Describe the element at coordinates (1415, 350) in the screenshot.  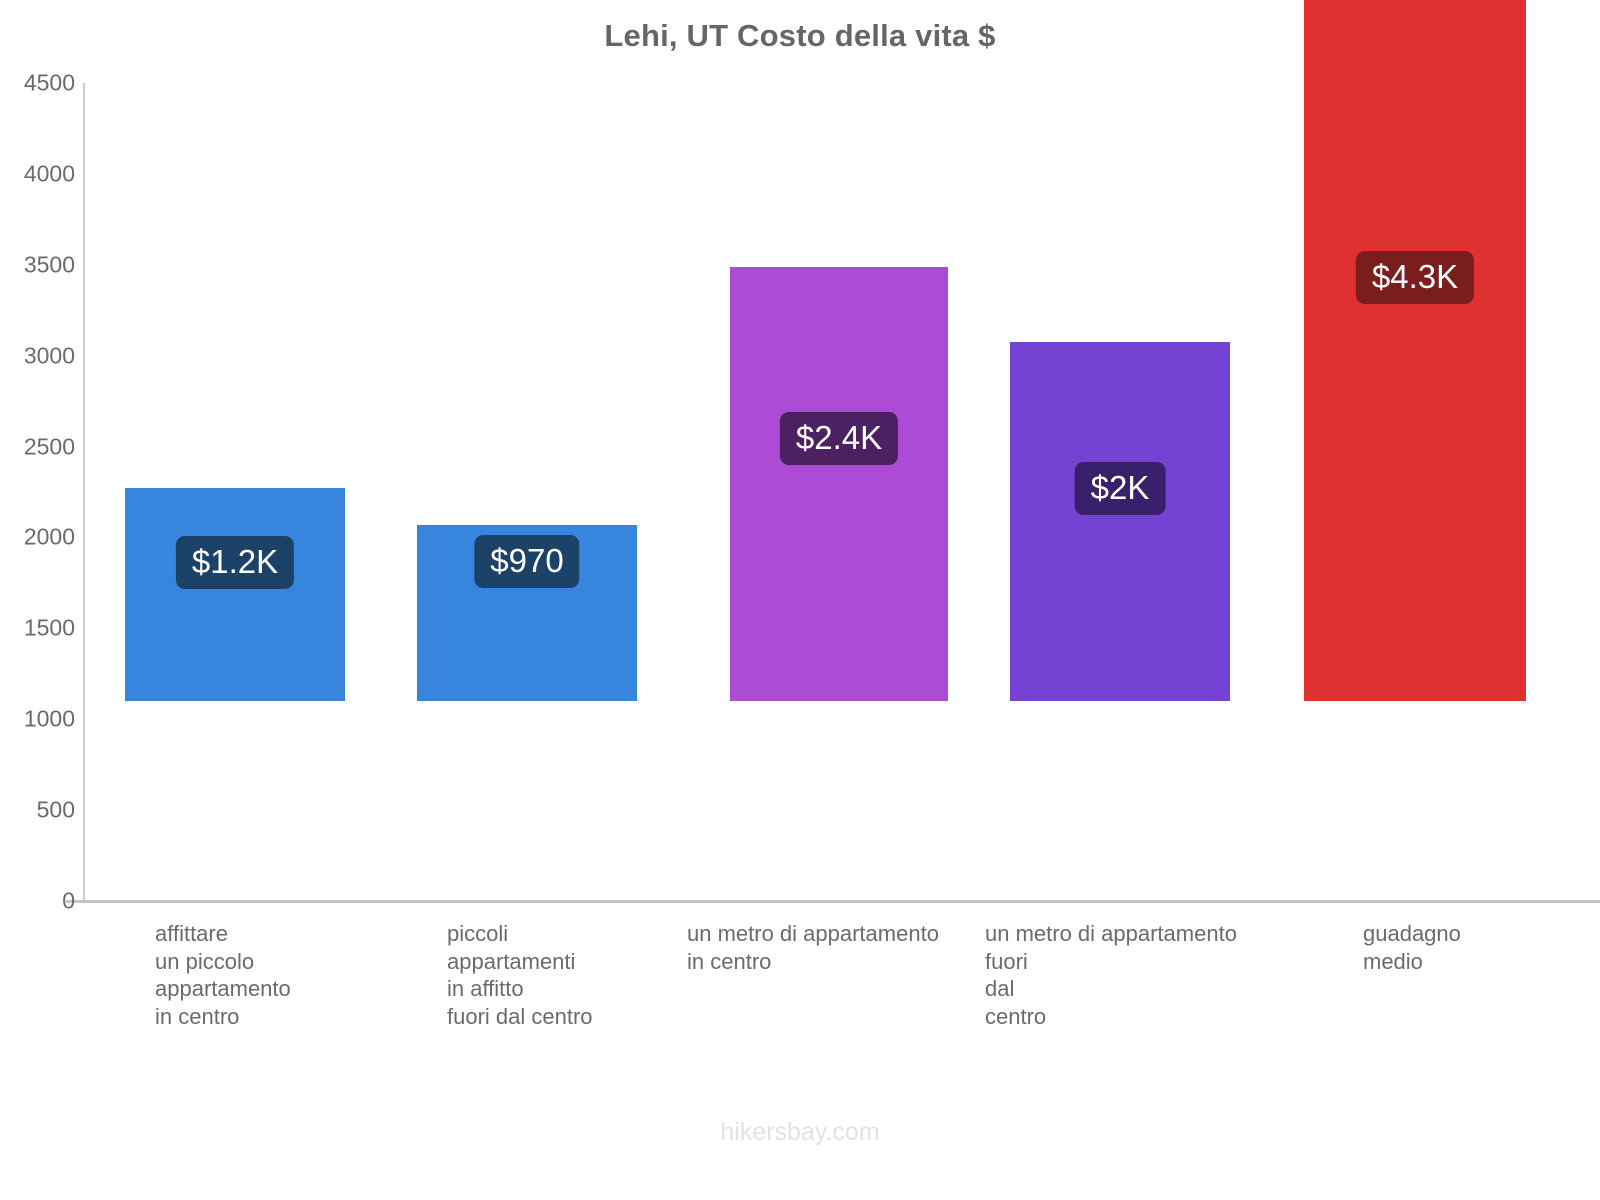
I see `bar: $4.3K` at that location.